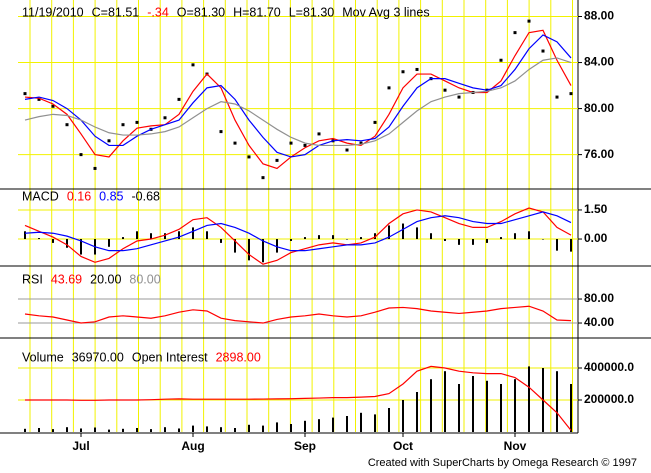 The height and width of the screenshot is (473, 651). Describe the element at coordinates (609, 367) in the screenshot. I see `y-tick-label: 400000.0` at that location.